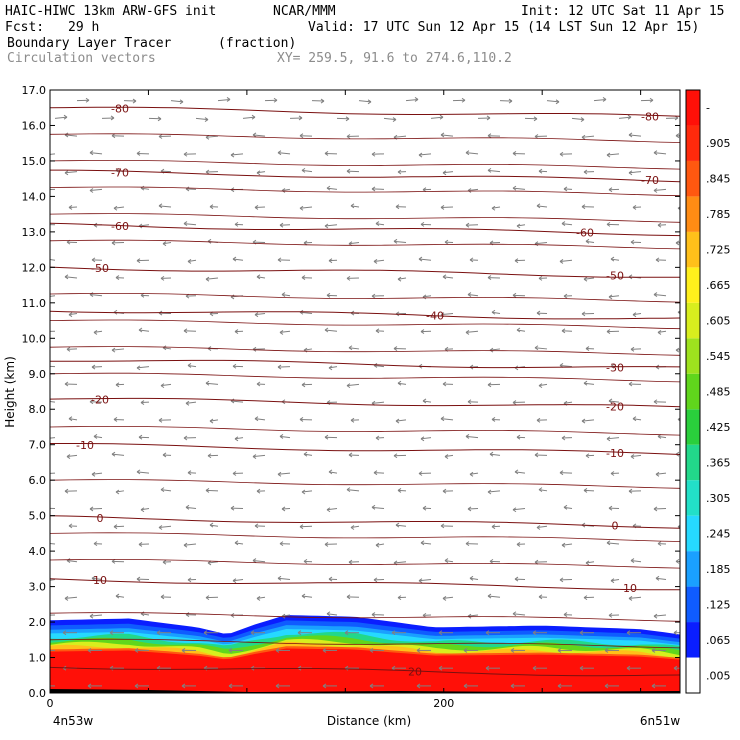  Describe the element at coordinates (718, 427) in the screenshot. I see `colorbar-label: .425` at that location.